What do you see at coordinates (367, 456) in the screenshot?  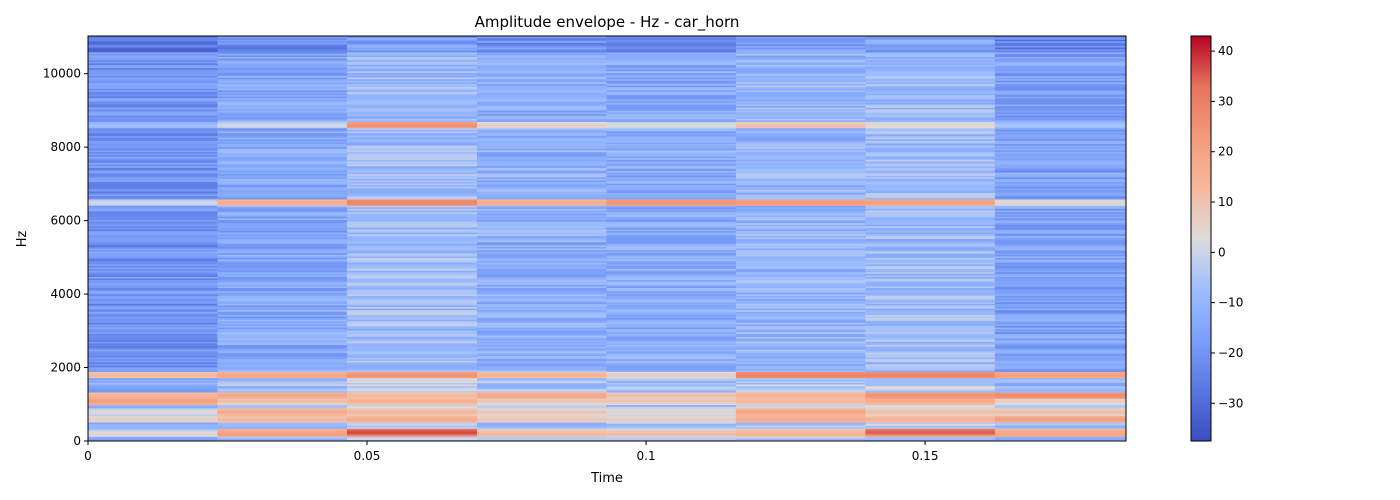 I see `x-tick-label: 0.05` at bounding box center [367, 456].